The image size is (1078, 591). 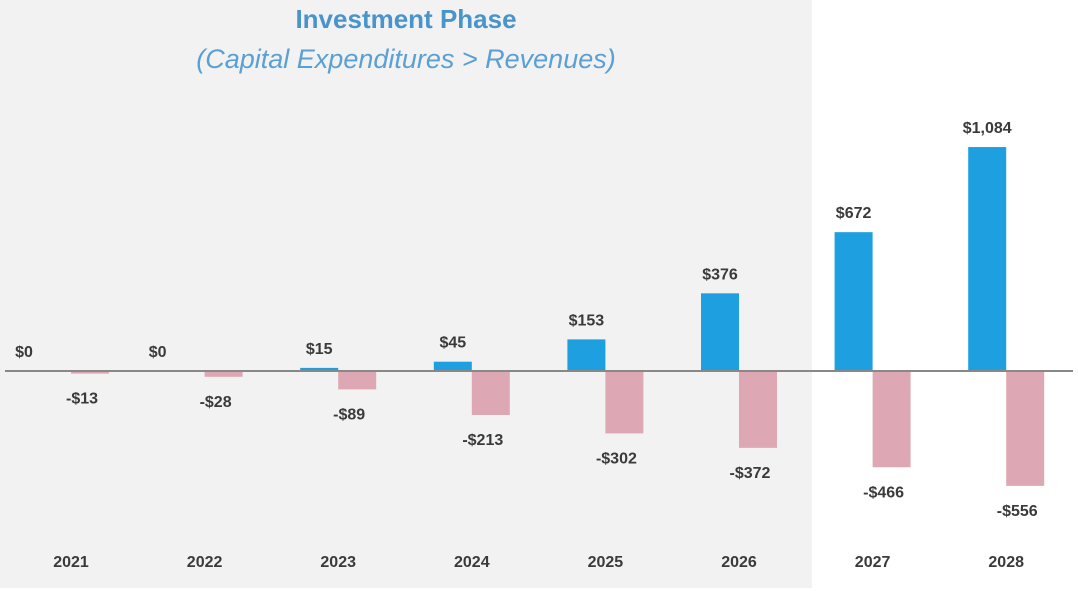 I want to click on negative-data-label: -$556, so click(x=1017, y=511).